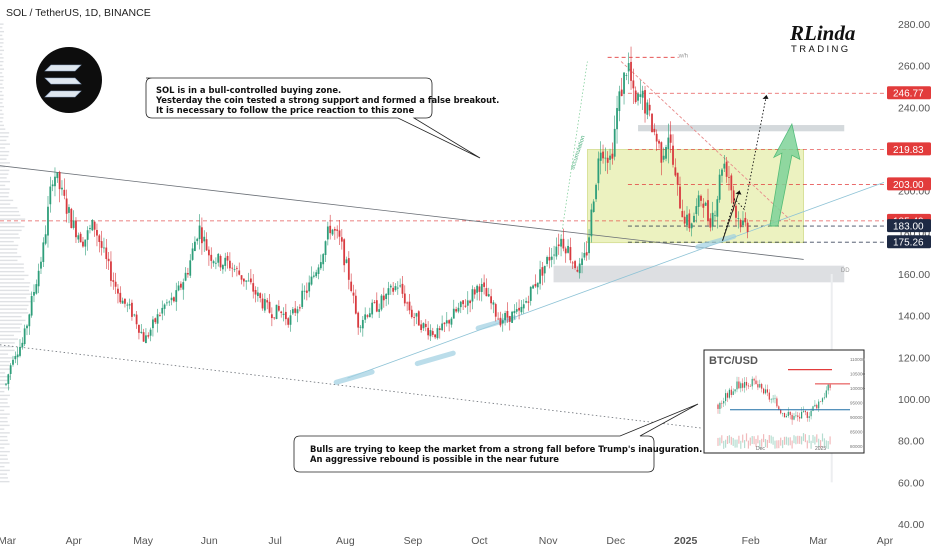  I want to click on inset-tick-label: 110000, so click(857, 359).